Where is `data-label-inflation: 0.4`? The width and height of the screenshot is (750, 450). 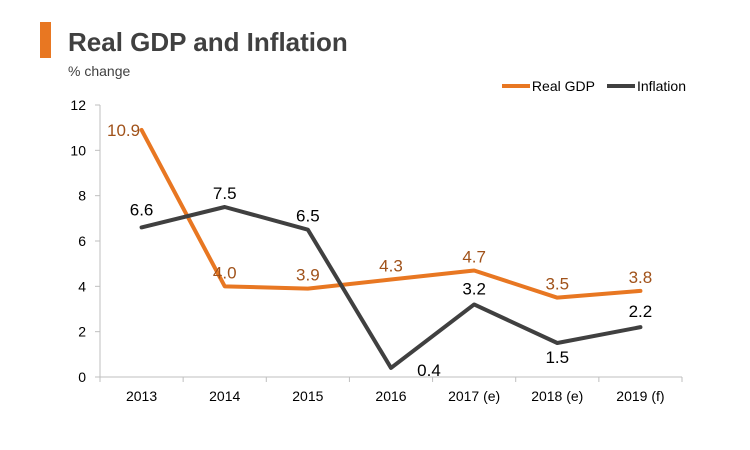 data-label-inflation: 0.4 is located at coordinates (429, 370).